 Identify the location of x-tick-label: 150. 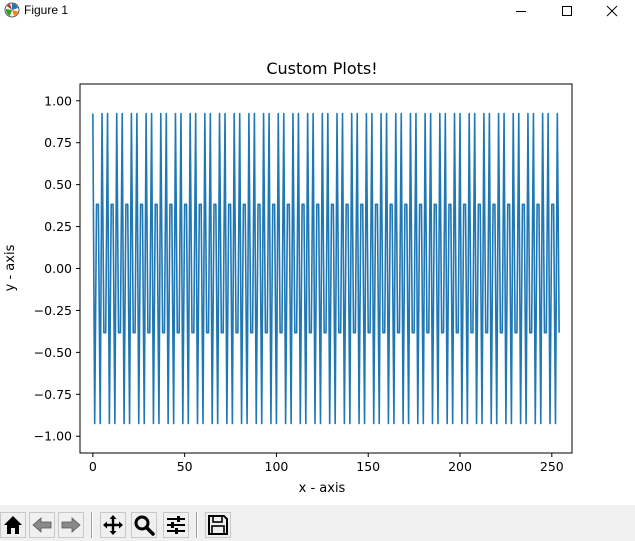
(368, 466).